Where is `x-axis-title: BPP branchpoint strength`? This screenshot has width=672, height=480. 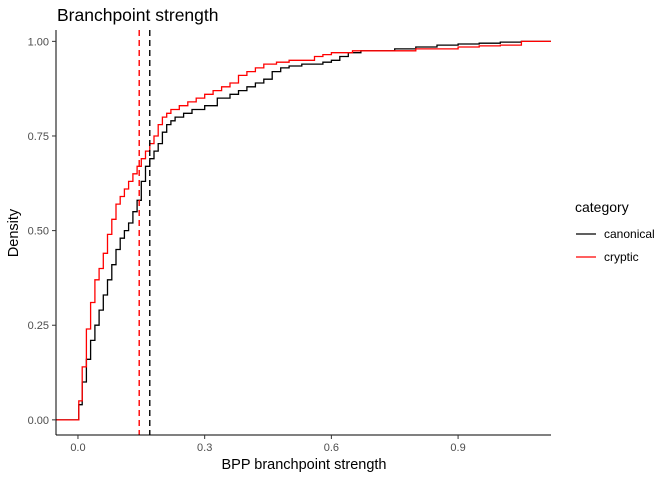 x-axis-title: BPP branchpoint strength is located at coordinates (304, 465).